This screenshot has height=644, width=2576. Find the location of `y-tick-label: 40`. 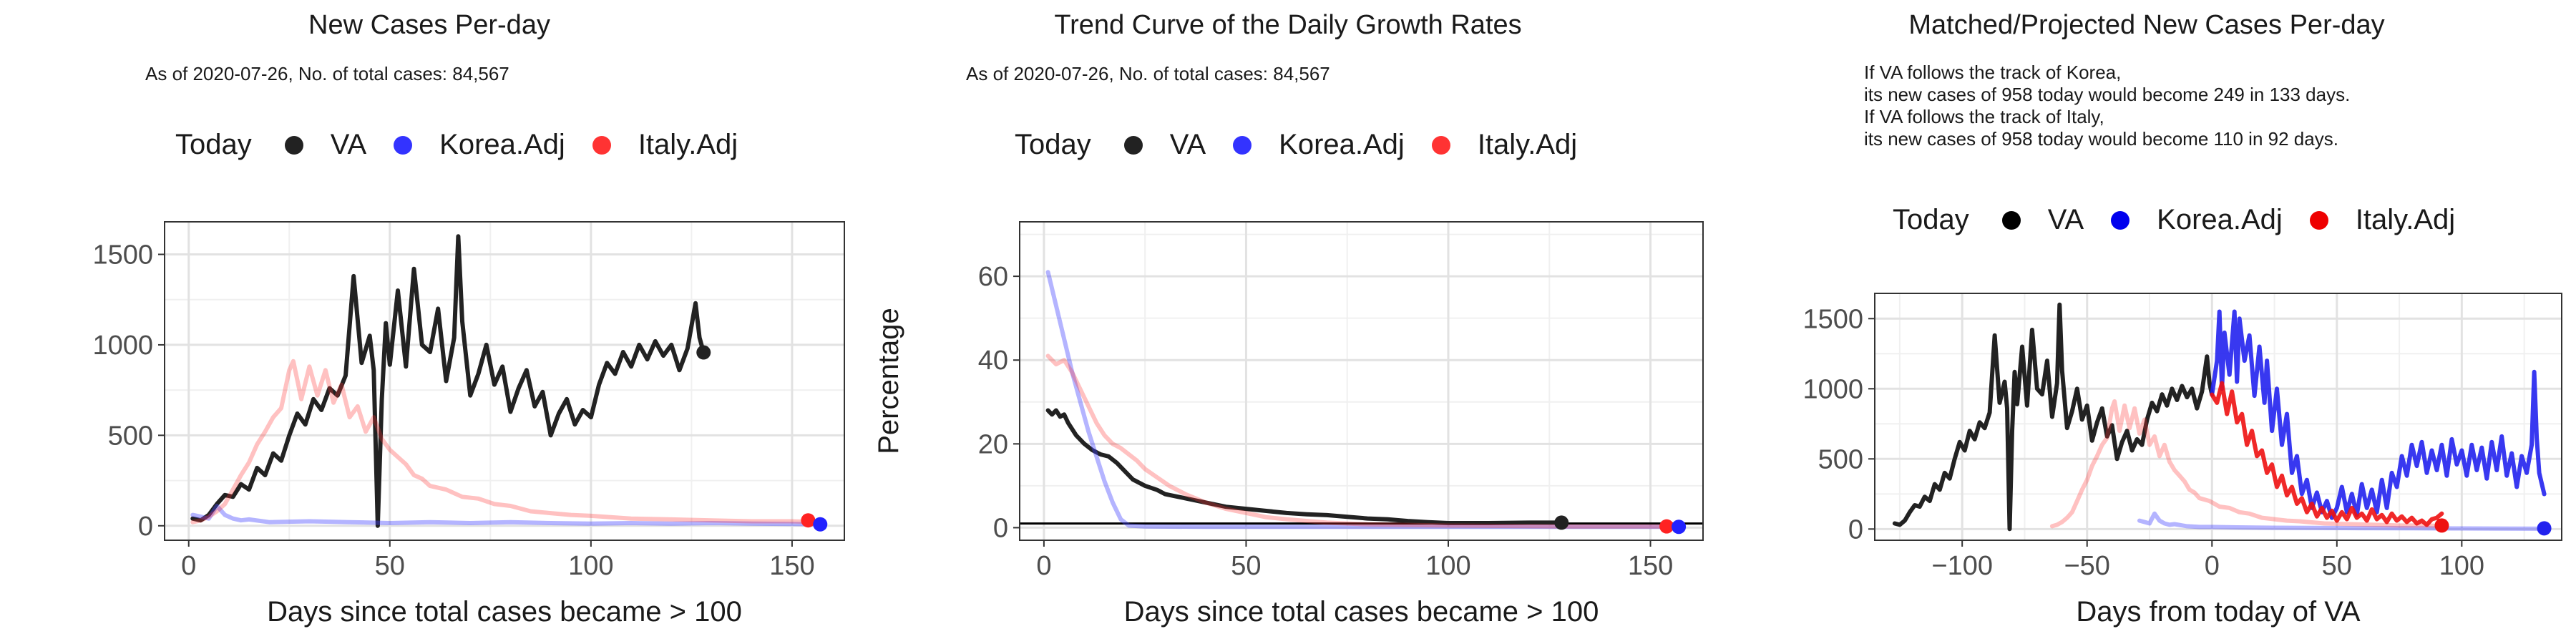

y-tick-label: 40 is located at coordinates (993, 361).